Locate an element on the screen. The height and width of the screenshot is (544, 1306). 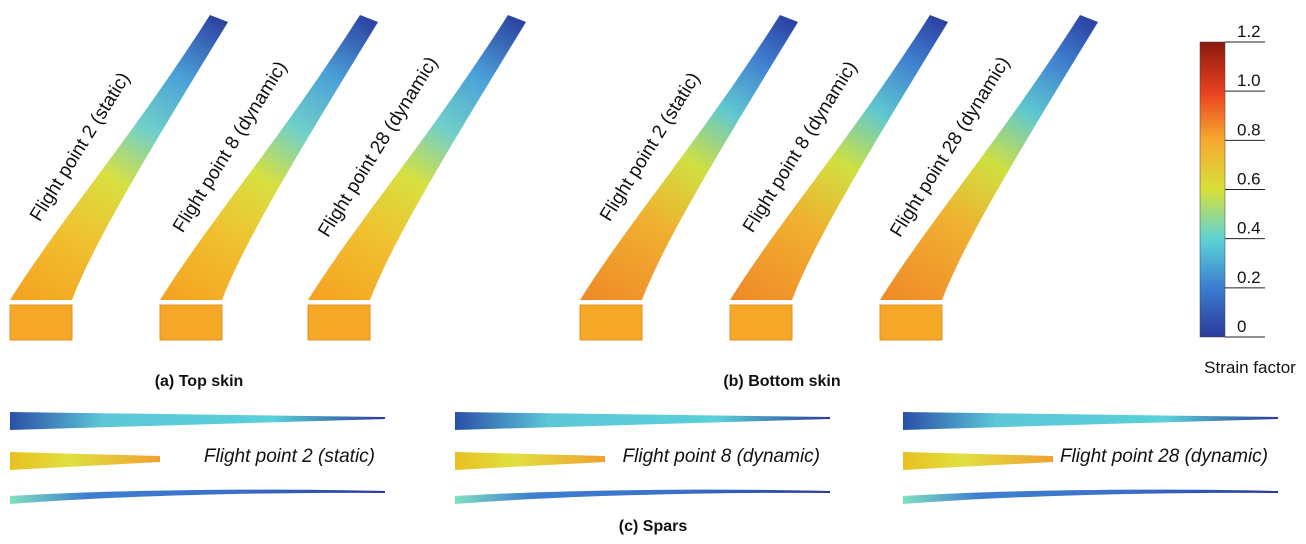
spar-label: Flight point 2 (static) is located at coordinates (289, 456).